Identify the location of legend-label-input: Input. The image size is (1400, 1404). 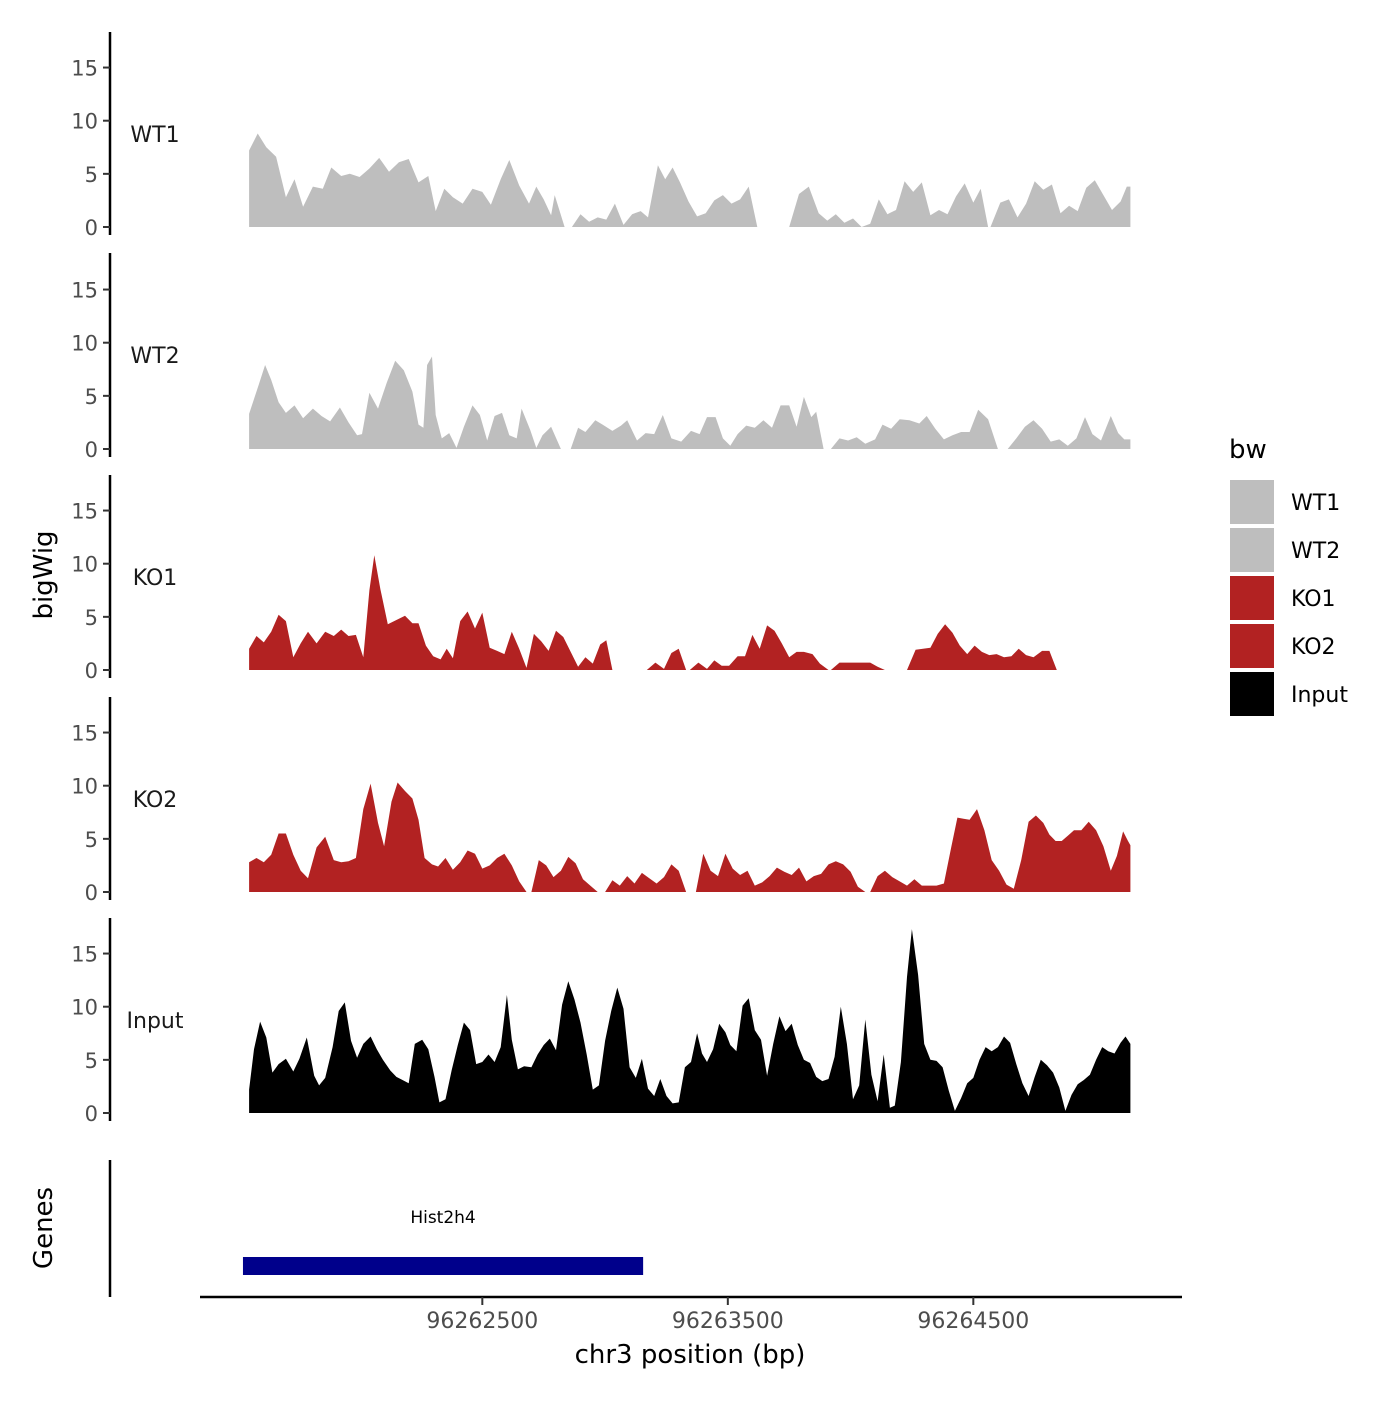
(1319, 695).